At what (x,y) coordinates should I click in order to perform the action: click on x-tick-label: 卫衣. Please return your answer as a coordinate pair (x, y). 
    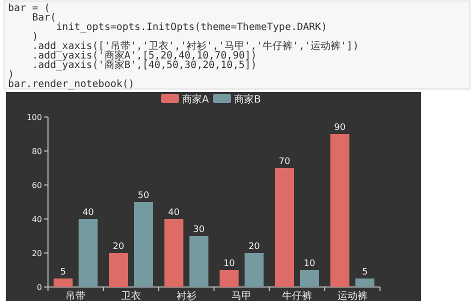
    Looking at the image, I should click on (131, 295).